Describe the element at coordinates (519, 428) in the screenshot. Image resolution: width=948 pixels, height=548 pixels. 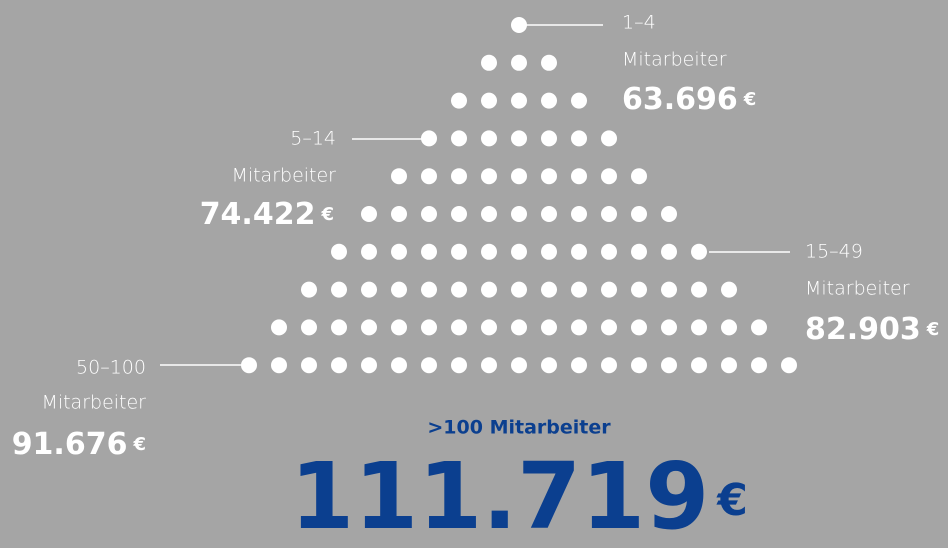
I see `highlight-label: >100 Mitarbeiter` at that location.